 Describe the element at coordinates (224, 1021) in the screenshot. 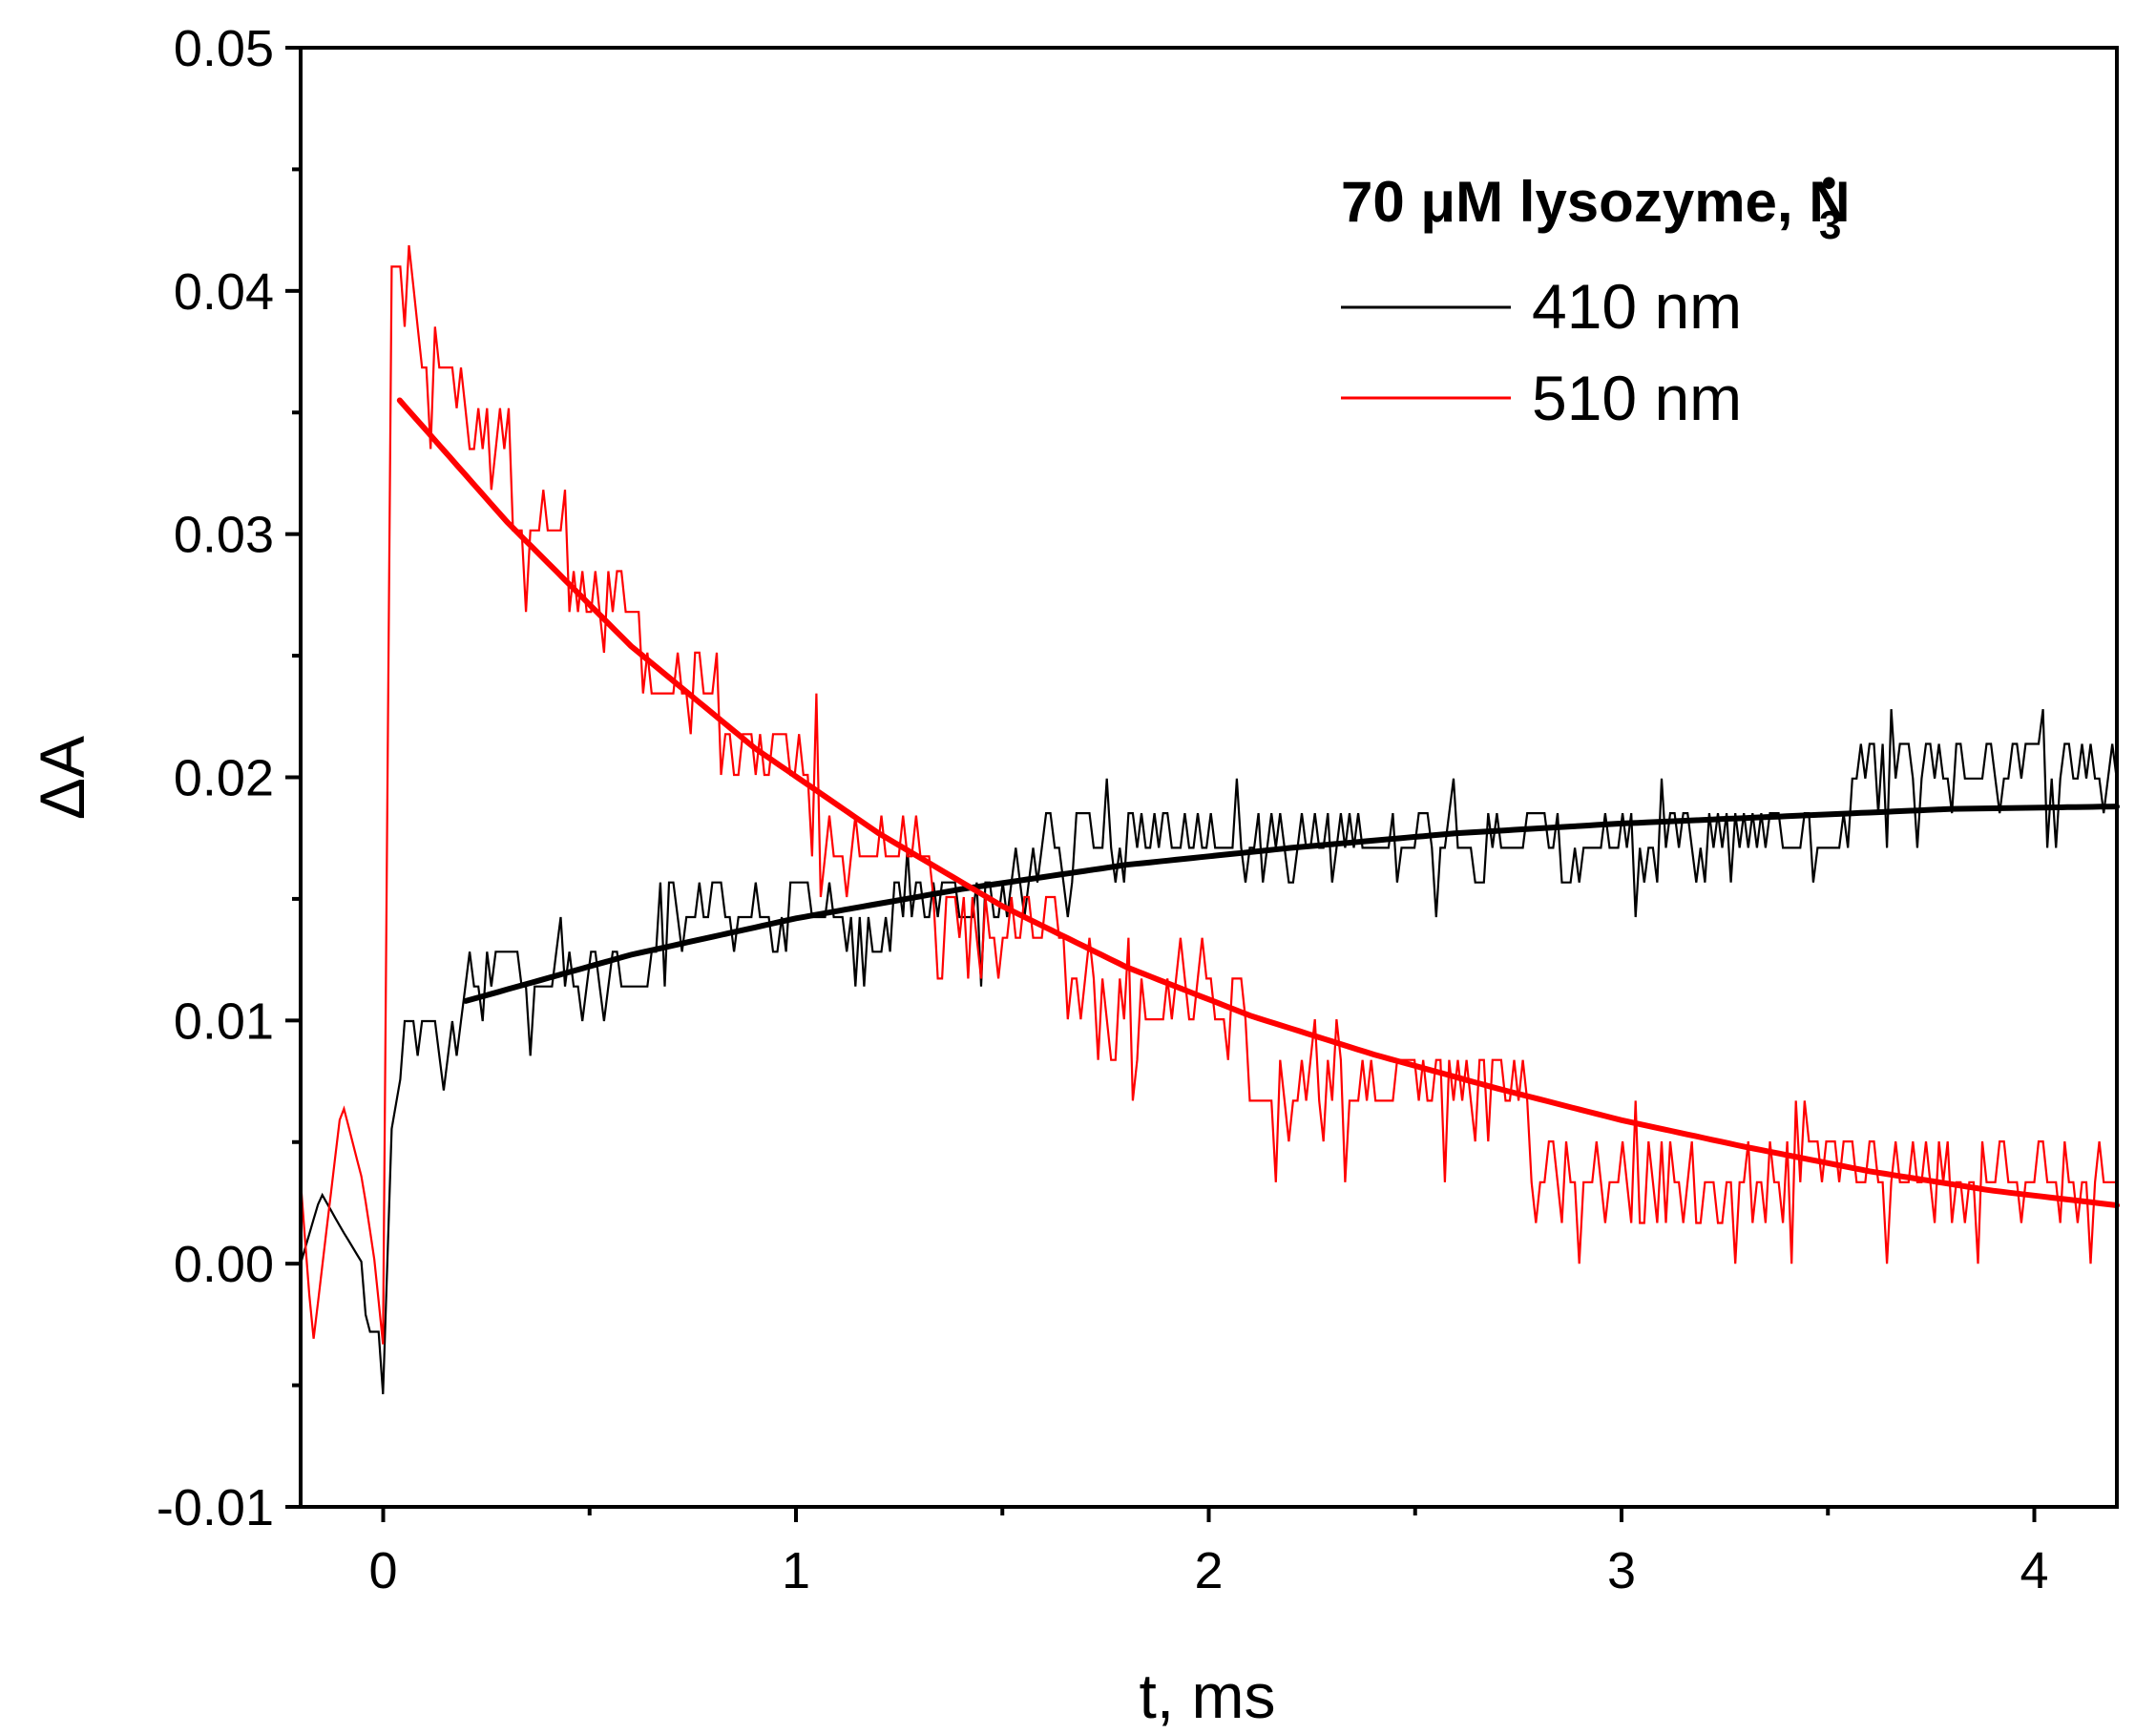

I see `y-tick-label: 0.01` at that location.